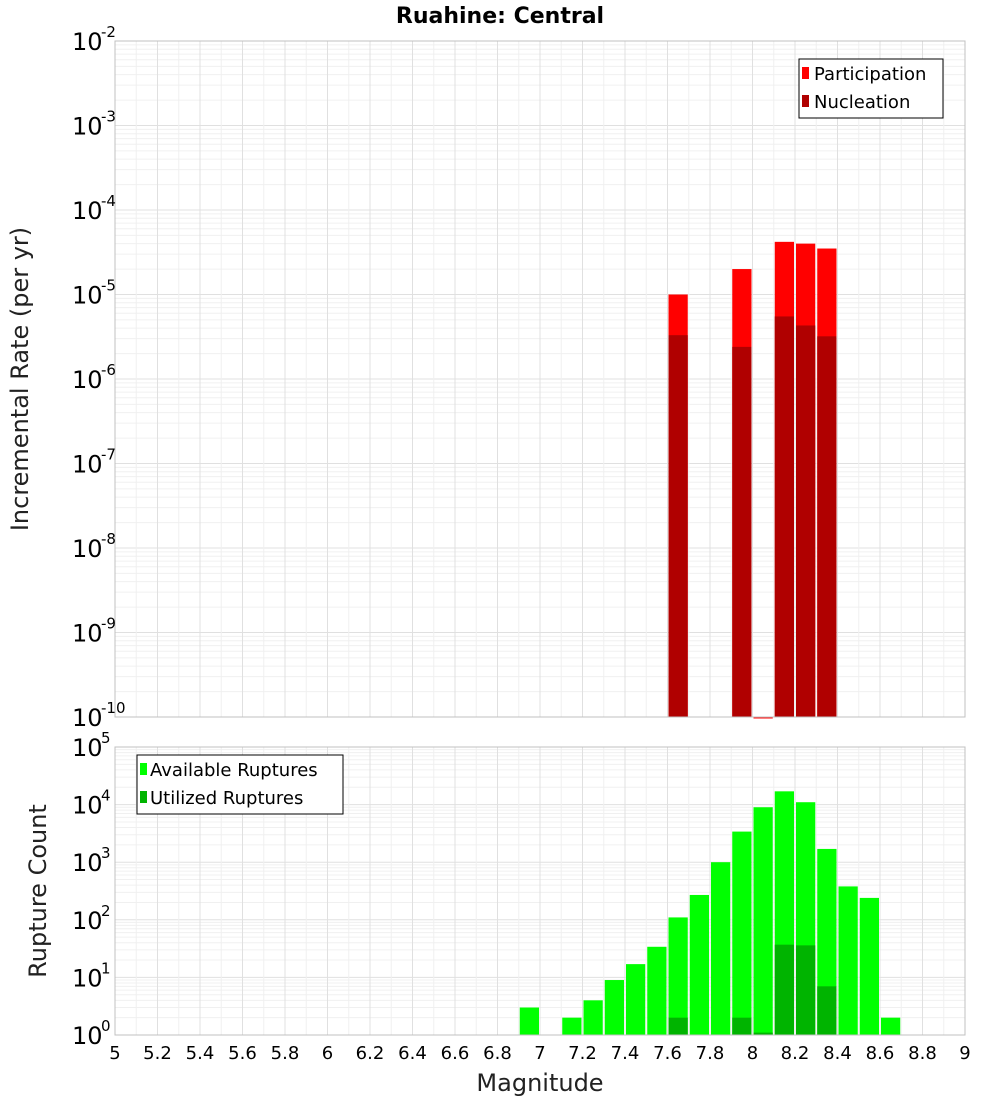 The width and height of the screenshot is (1000, 1100). Describe the element at coordinates (763, 718) in the screenshot. I see `top-bar-participation` at that location.